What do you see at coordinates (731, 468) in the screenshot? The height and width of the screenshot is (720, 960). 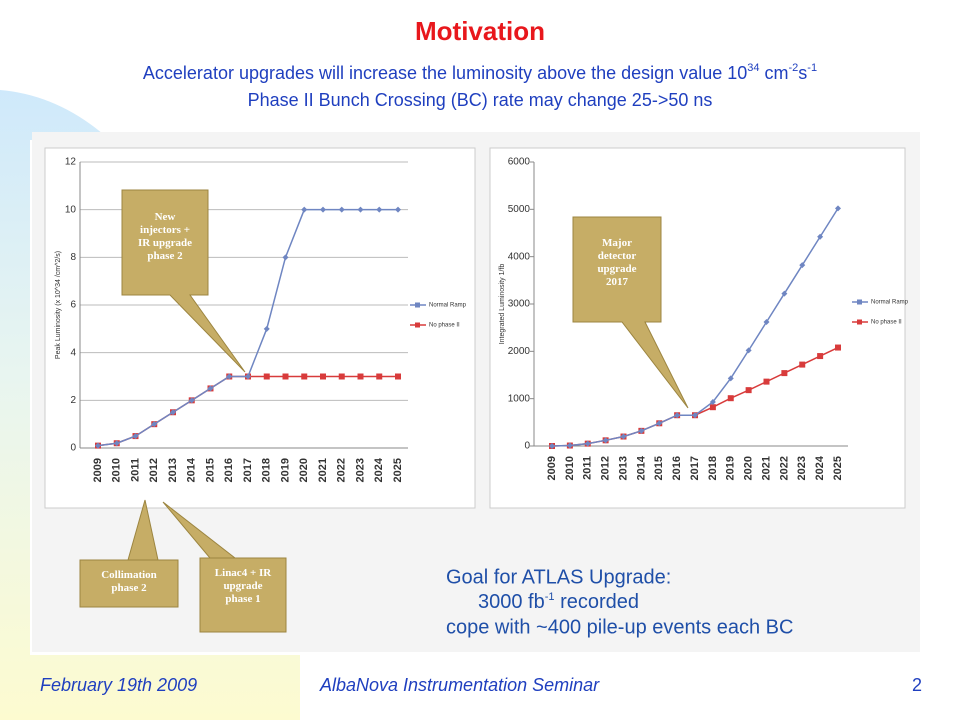 I see `x-tick-label: 2019` at bounding box center [731, 468].